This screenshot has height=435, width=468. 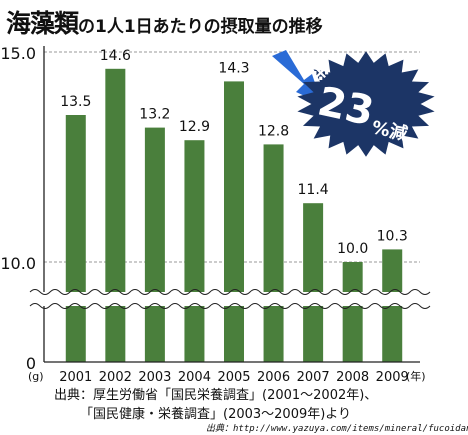 What do you see at coordinates (31, 363) in the screenshot?
I see `y-tick-label: 0` at bounding box center [31, 363].